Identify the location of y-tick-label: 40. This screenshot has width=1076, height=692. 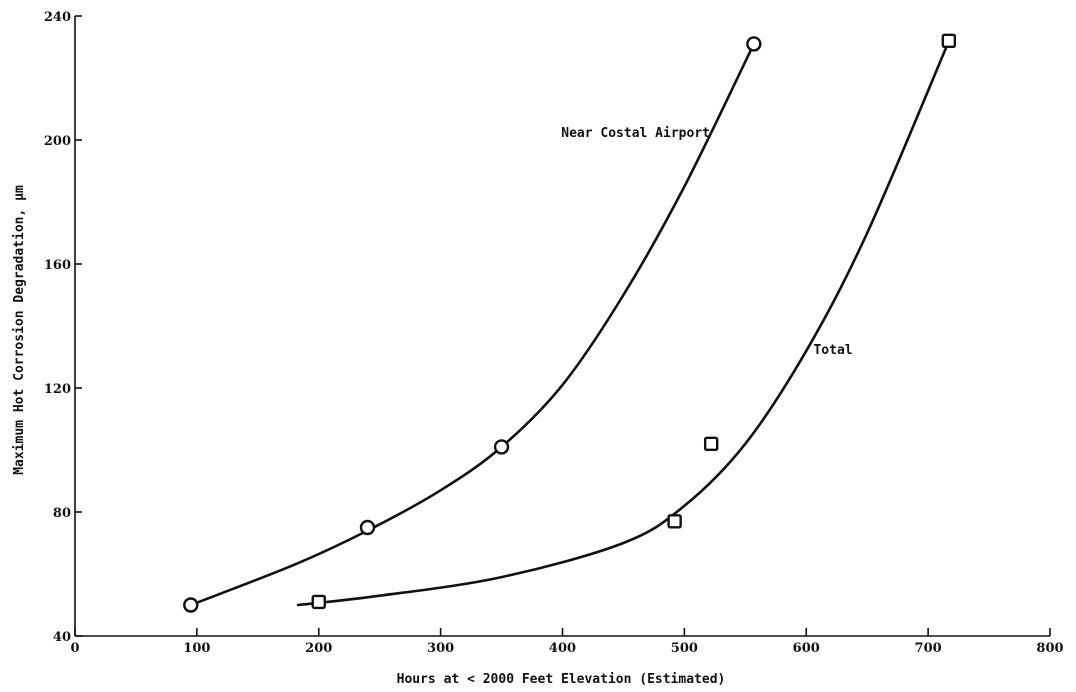
(62, 637).